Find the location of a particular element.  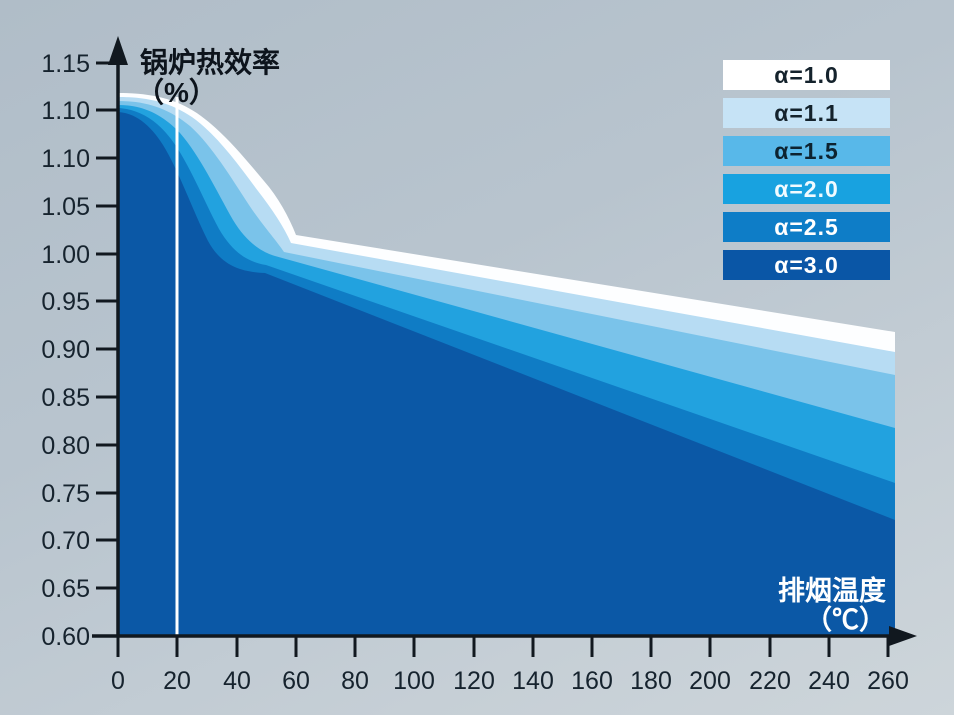

legend-item-alpha-2-5: α=2.5 is located at coordinates (806, 227).